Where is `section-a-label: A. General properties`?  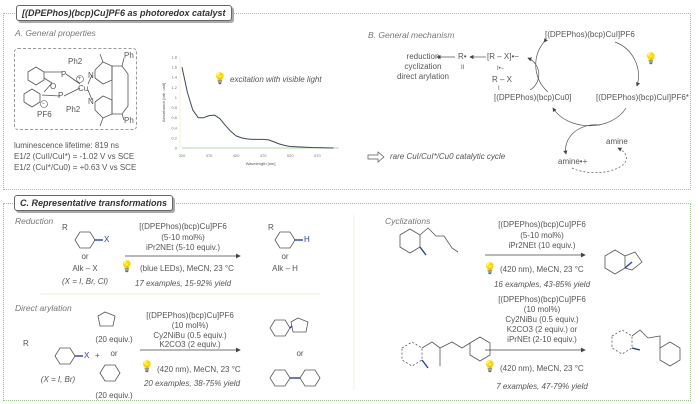 section-a-label: A. General properties is located at coordinates (55, 33).